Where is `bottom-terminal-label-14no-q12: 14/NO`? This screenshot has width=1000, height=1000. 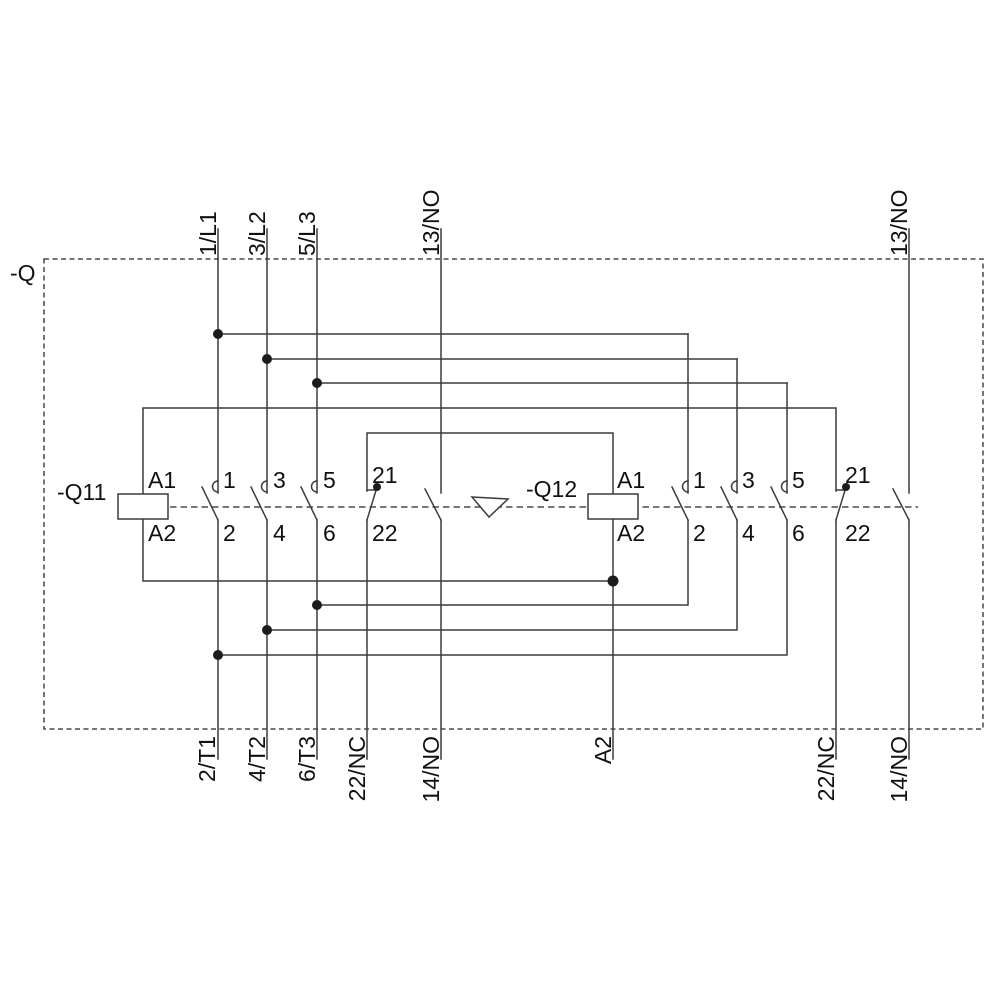 bottom-terminal-label-14no-q12: 14/NO is located at coordinates (899, 769).